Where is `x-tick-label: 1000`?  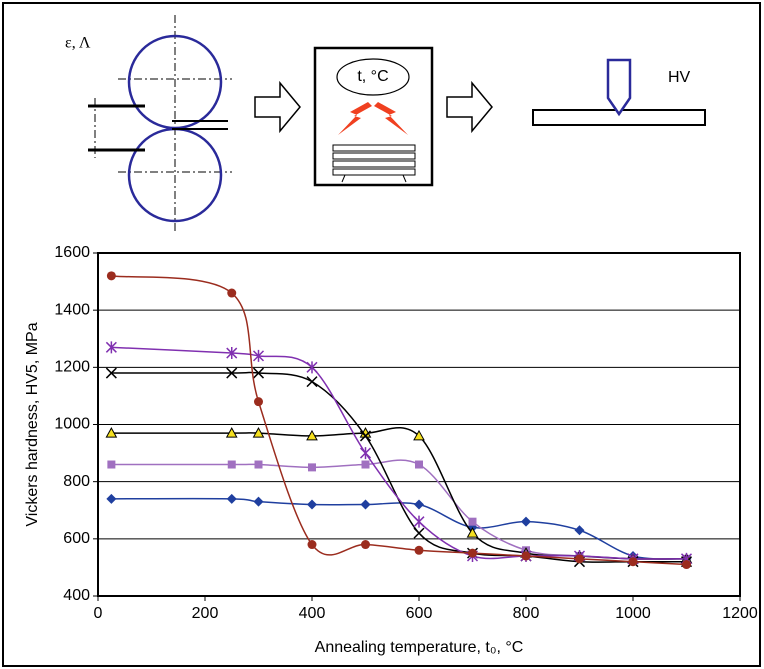
x-tick-label: 1000 is located at coordinates (633, 613).